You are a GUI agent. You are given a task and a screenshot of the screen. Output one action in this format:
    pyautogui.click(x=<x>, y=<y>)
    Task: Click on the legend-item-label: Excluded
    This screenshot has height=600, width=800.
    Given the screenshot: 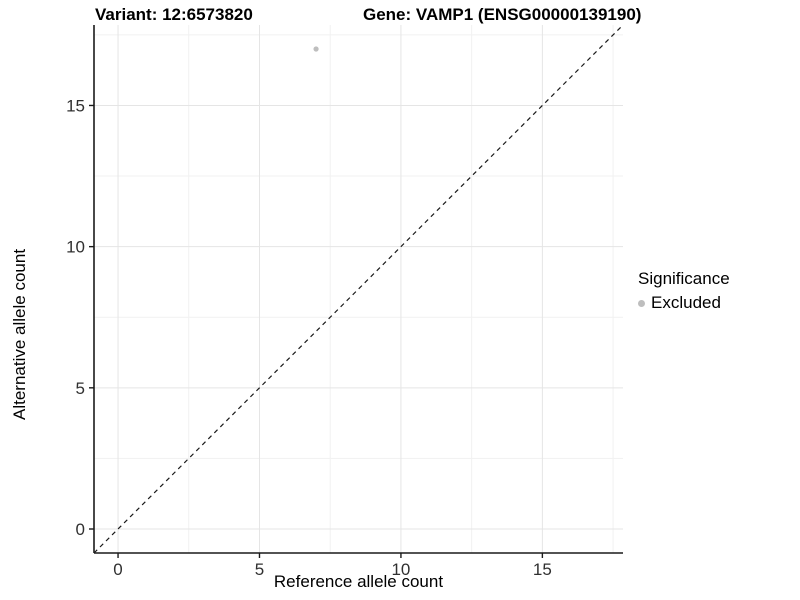 What is the action you would take?
    pyautogui.click(x=686, y=302)
    